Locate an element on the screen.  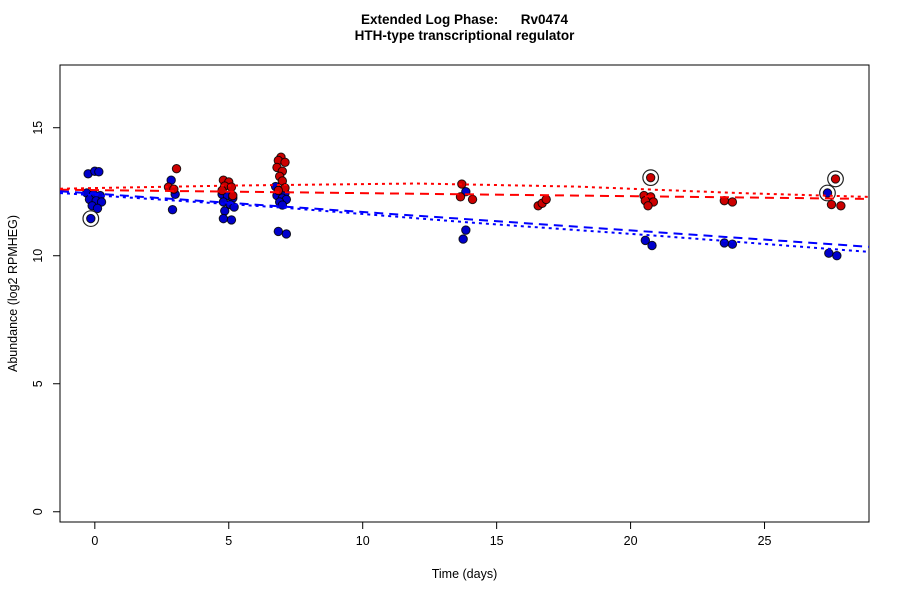
y-axis-label: Abundance (log2 RPMHEG) is located at coordinates (13, 293).